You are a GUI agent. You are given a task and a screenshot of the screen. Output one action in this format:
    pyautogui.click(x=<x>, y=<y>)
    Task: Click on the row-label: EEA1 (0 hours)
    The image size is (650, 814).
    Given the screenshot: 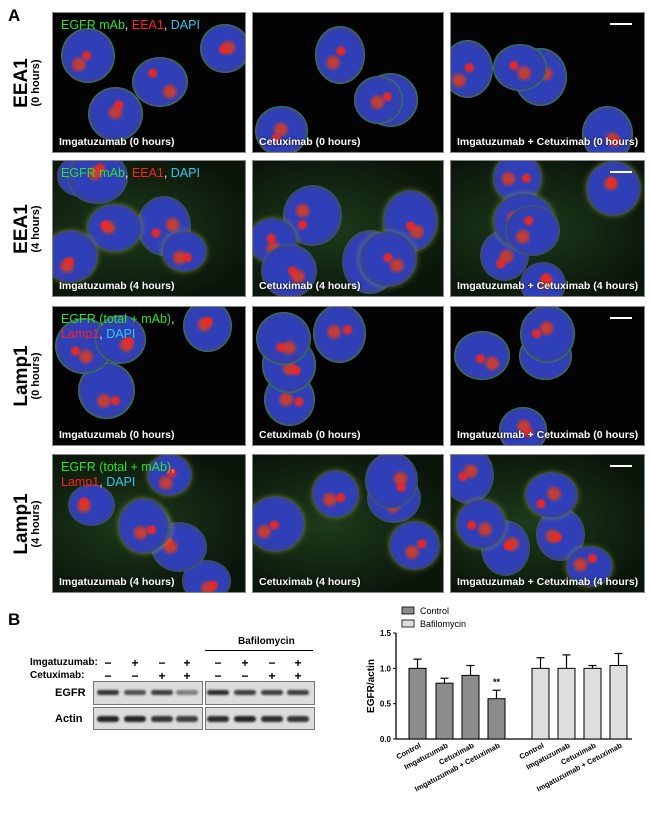 What is the action you would take?
    pyautogui.click(x=26, y=83)
    